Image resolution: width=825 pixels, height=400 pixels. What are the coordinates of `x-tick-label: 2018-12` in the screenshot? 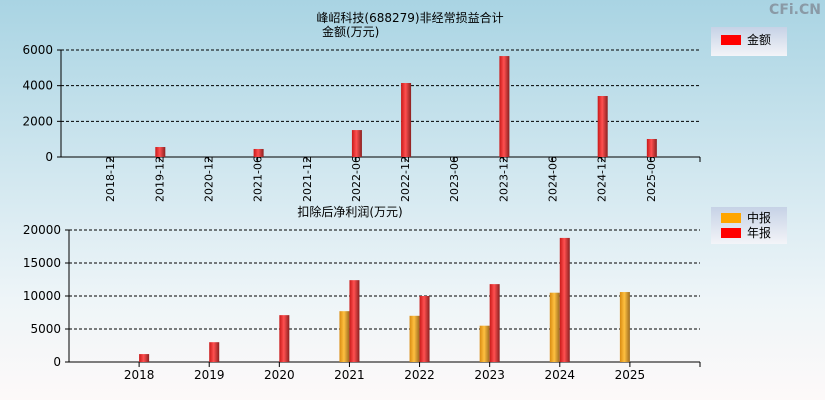 It's located at (110, 179).